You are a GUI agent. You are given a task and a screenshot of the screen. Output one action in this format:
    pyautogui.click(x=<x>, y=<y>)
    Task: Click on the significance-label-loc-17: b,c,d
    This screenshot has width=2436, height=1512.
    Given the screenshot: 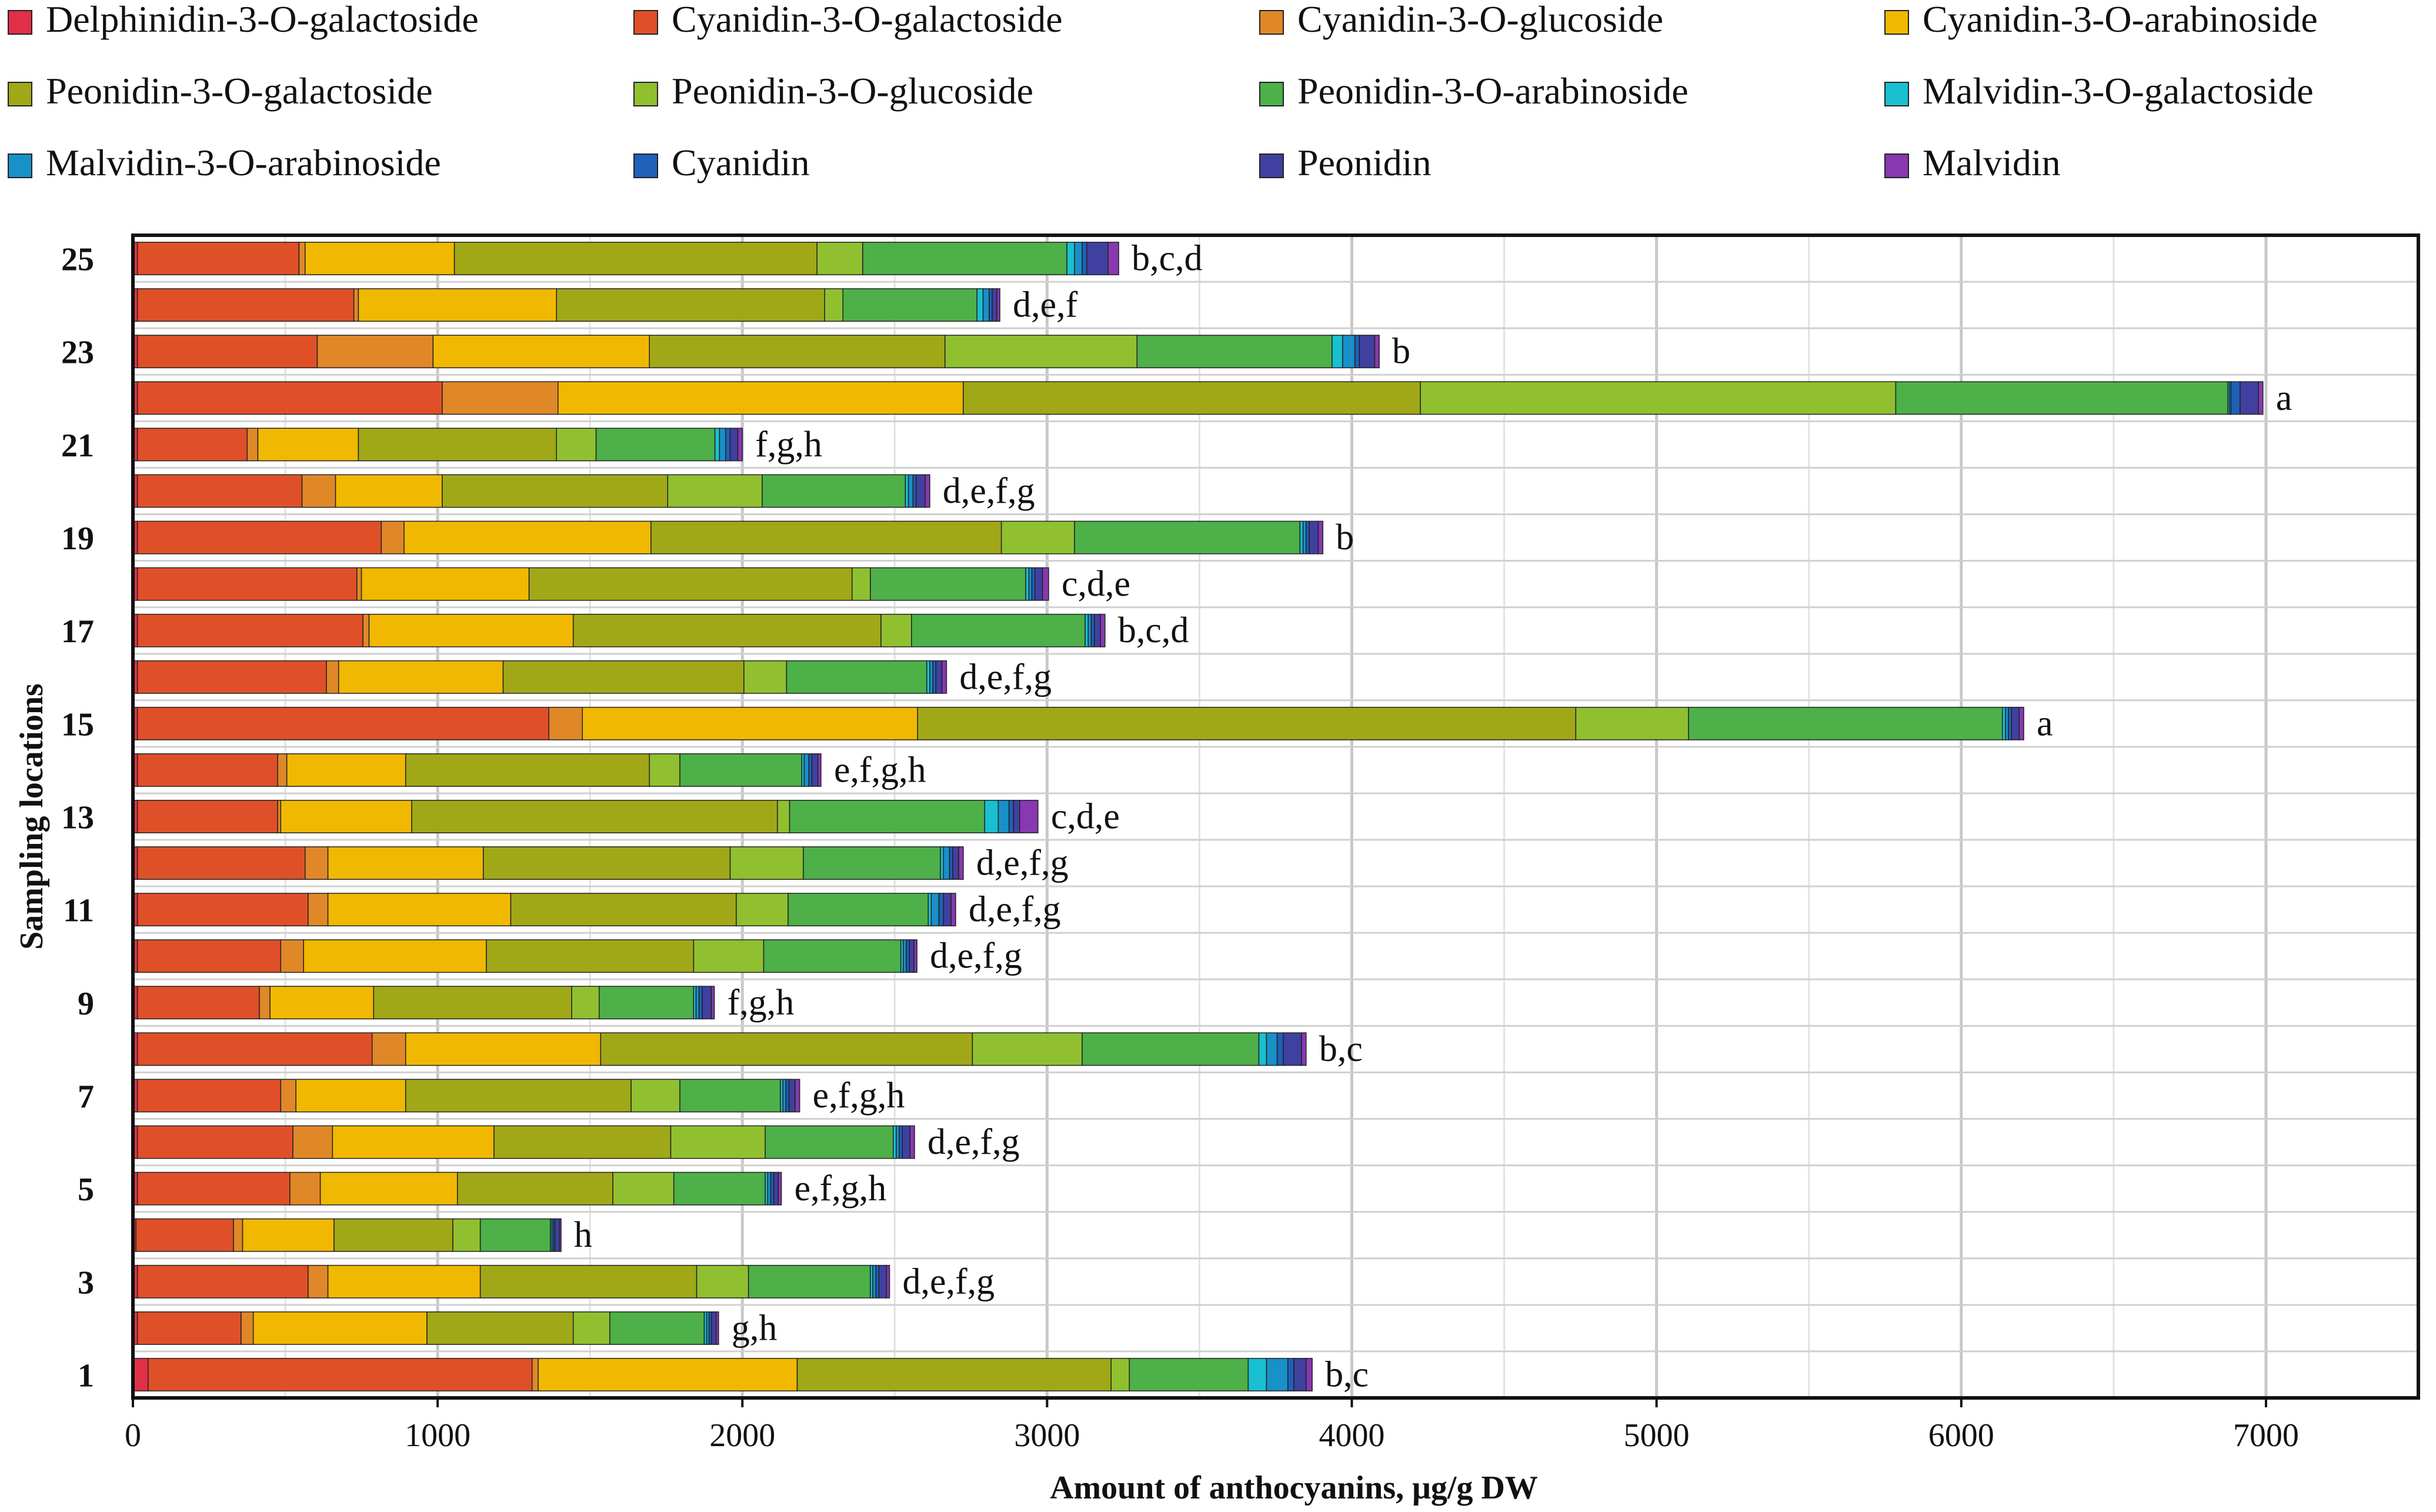 What is the action you would take?
    pyautogui.click(x=1153, y=630)
    